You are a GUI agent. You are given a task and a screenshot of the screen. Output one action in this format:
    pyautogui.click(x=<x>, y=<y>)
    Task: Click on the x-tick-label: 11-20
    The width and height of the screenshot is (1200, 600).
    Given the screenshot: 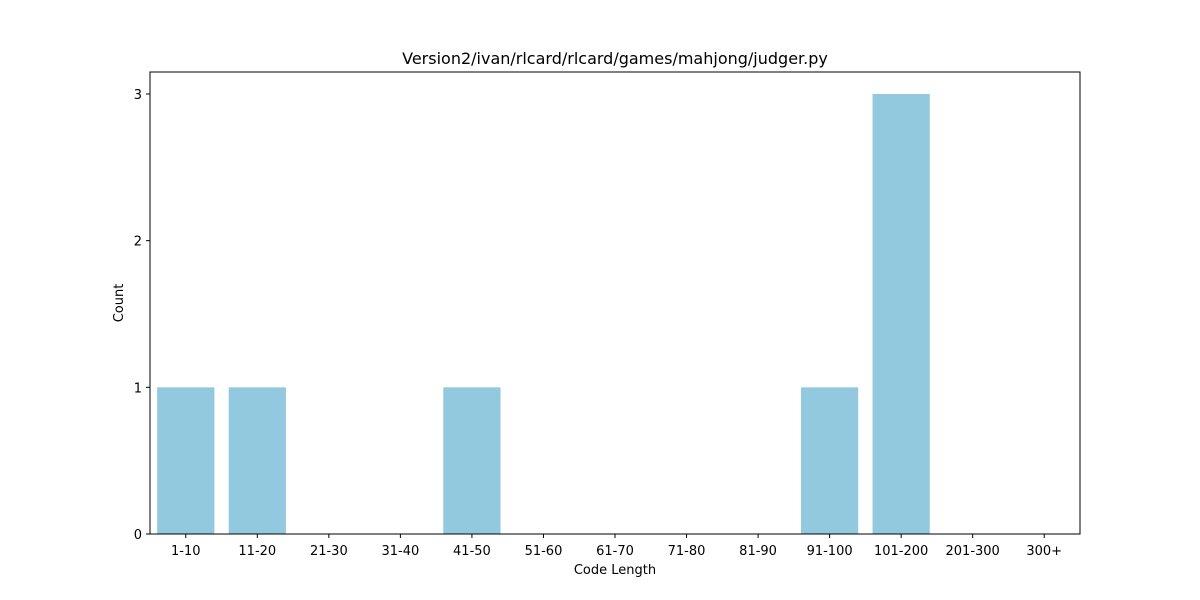 What is the action you would take?
    pyautogui.click(x=257, y=551)
    